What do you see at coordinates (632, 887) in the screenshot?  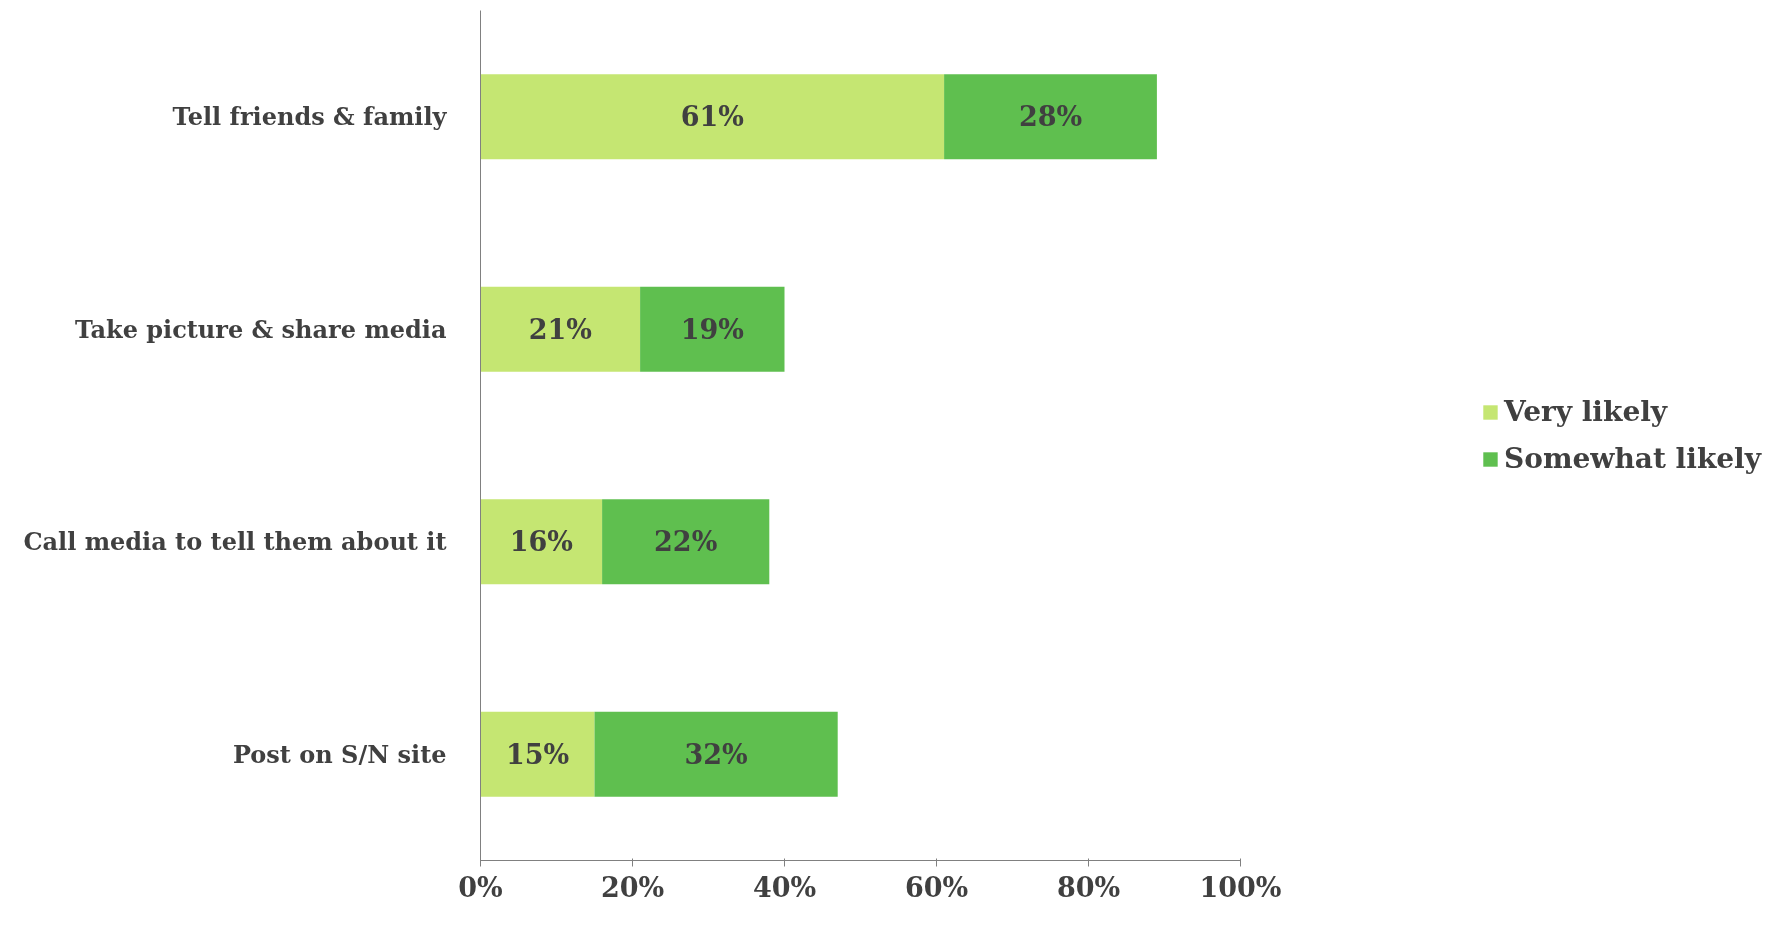 I see `x-tick-label: 20%` at bounding box center [632, 887].